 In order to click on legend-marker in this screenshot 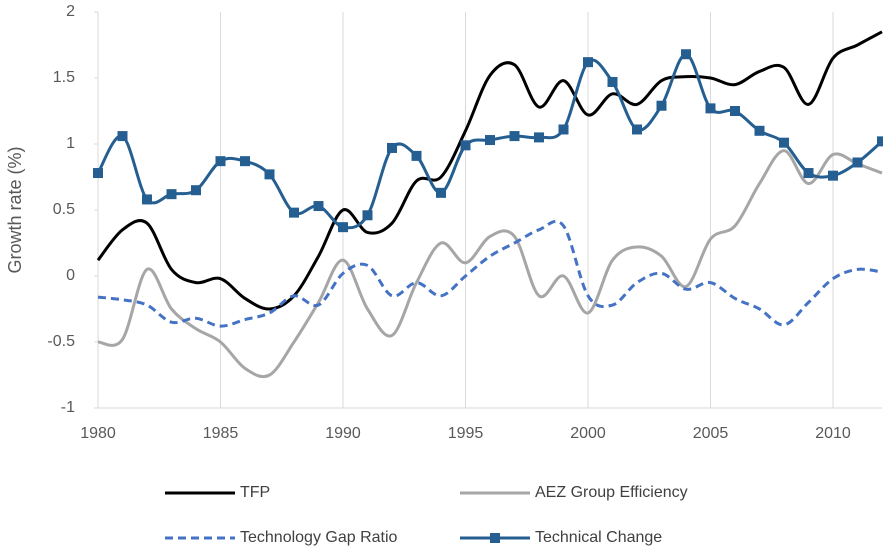, I will do `click(495, 538)`.